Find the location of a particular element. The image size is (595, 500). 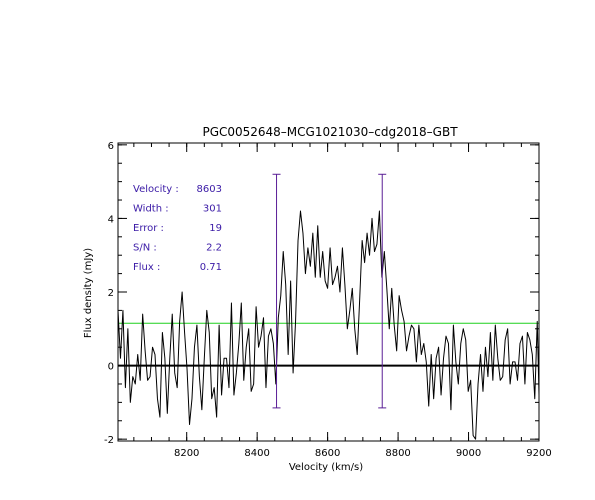

y-tick-label: 2 is located at coordinates (111, 293).